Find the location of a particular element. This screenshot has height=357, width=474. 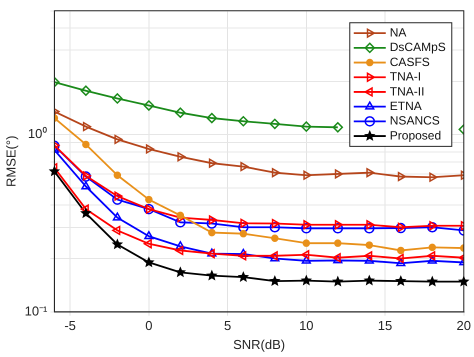

y-tick-label: 10⁻¹ is located at coordinates (36, 310).